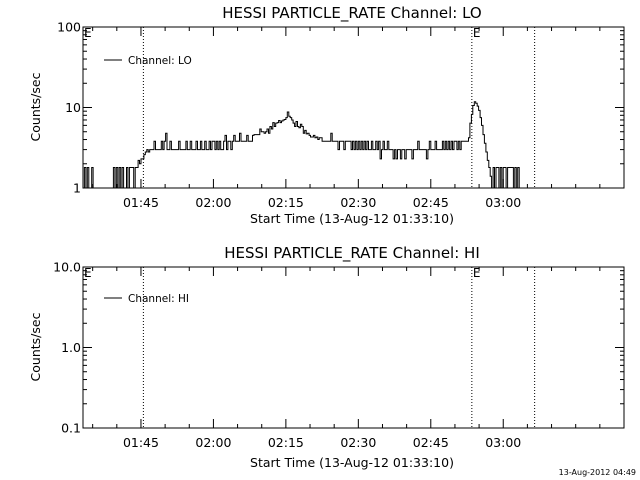  Describe the element at coordinates (431, 442) in the screenshot. I see `hi-x-tick-label: 02:45` at that location.